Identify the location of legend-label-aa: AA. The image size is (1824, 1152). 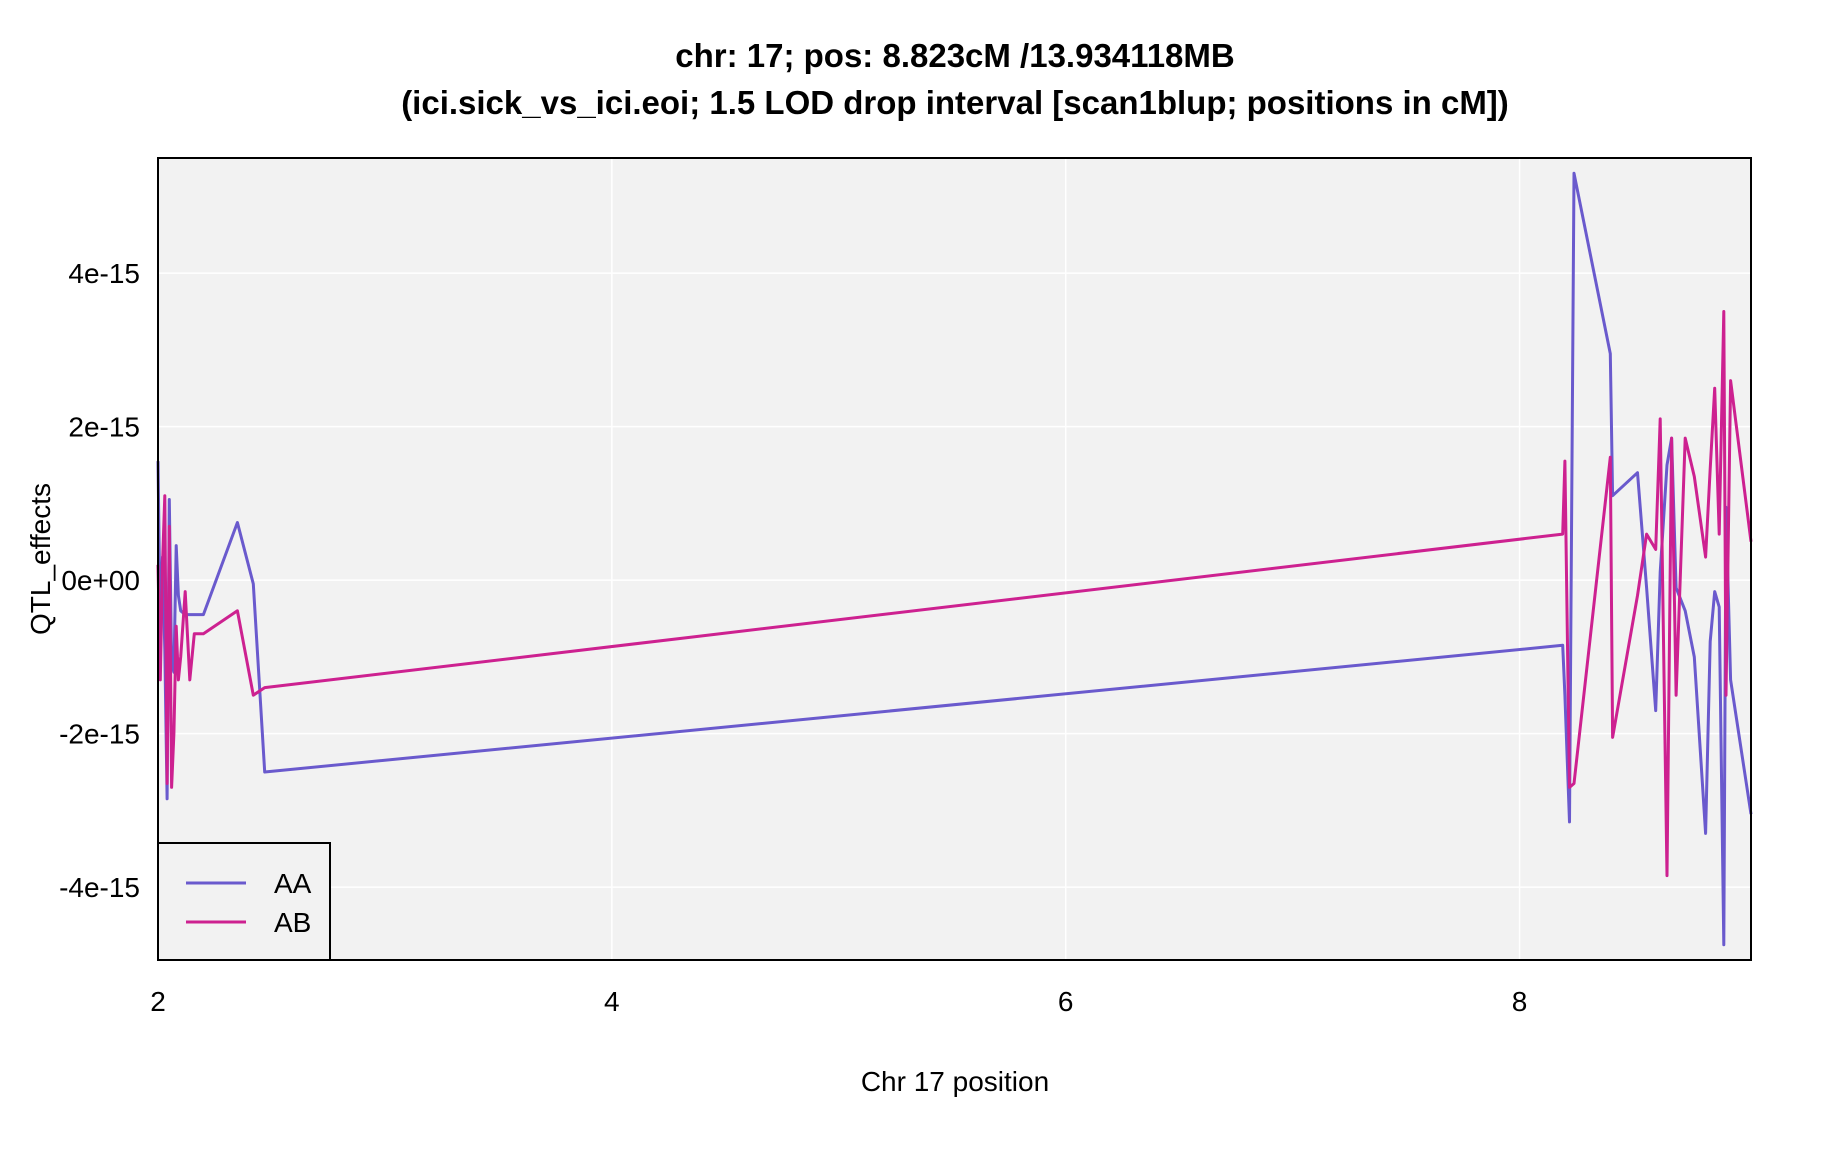
(293, 883).